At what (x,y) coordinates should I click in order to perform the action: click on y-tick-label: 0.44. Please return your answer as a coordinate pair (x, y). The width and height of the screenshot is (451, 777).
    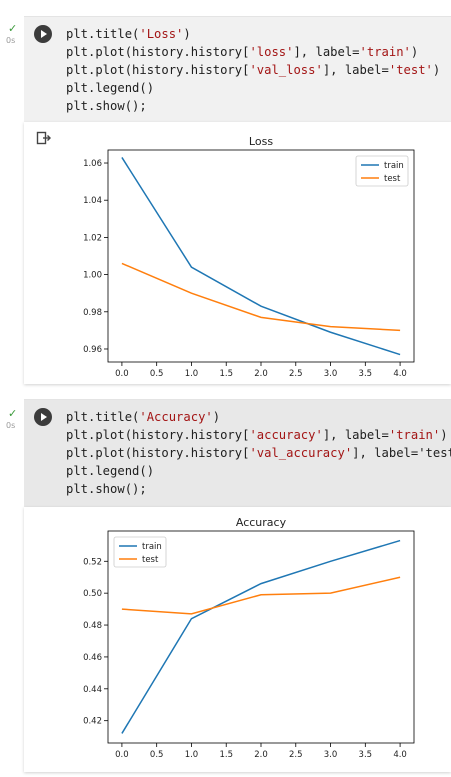
    Looking at the image, I should click on (92, 690).